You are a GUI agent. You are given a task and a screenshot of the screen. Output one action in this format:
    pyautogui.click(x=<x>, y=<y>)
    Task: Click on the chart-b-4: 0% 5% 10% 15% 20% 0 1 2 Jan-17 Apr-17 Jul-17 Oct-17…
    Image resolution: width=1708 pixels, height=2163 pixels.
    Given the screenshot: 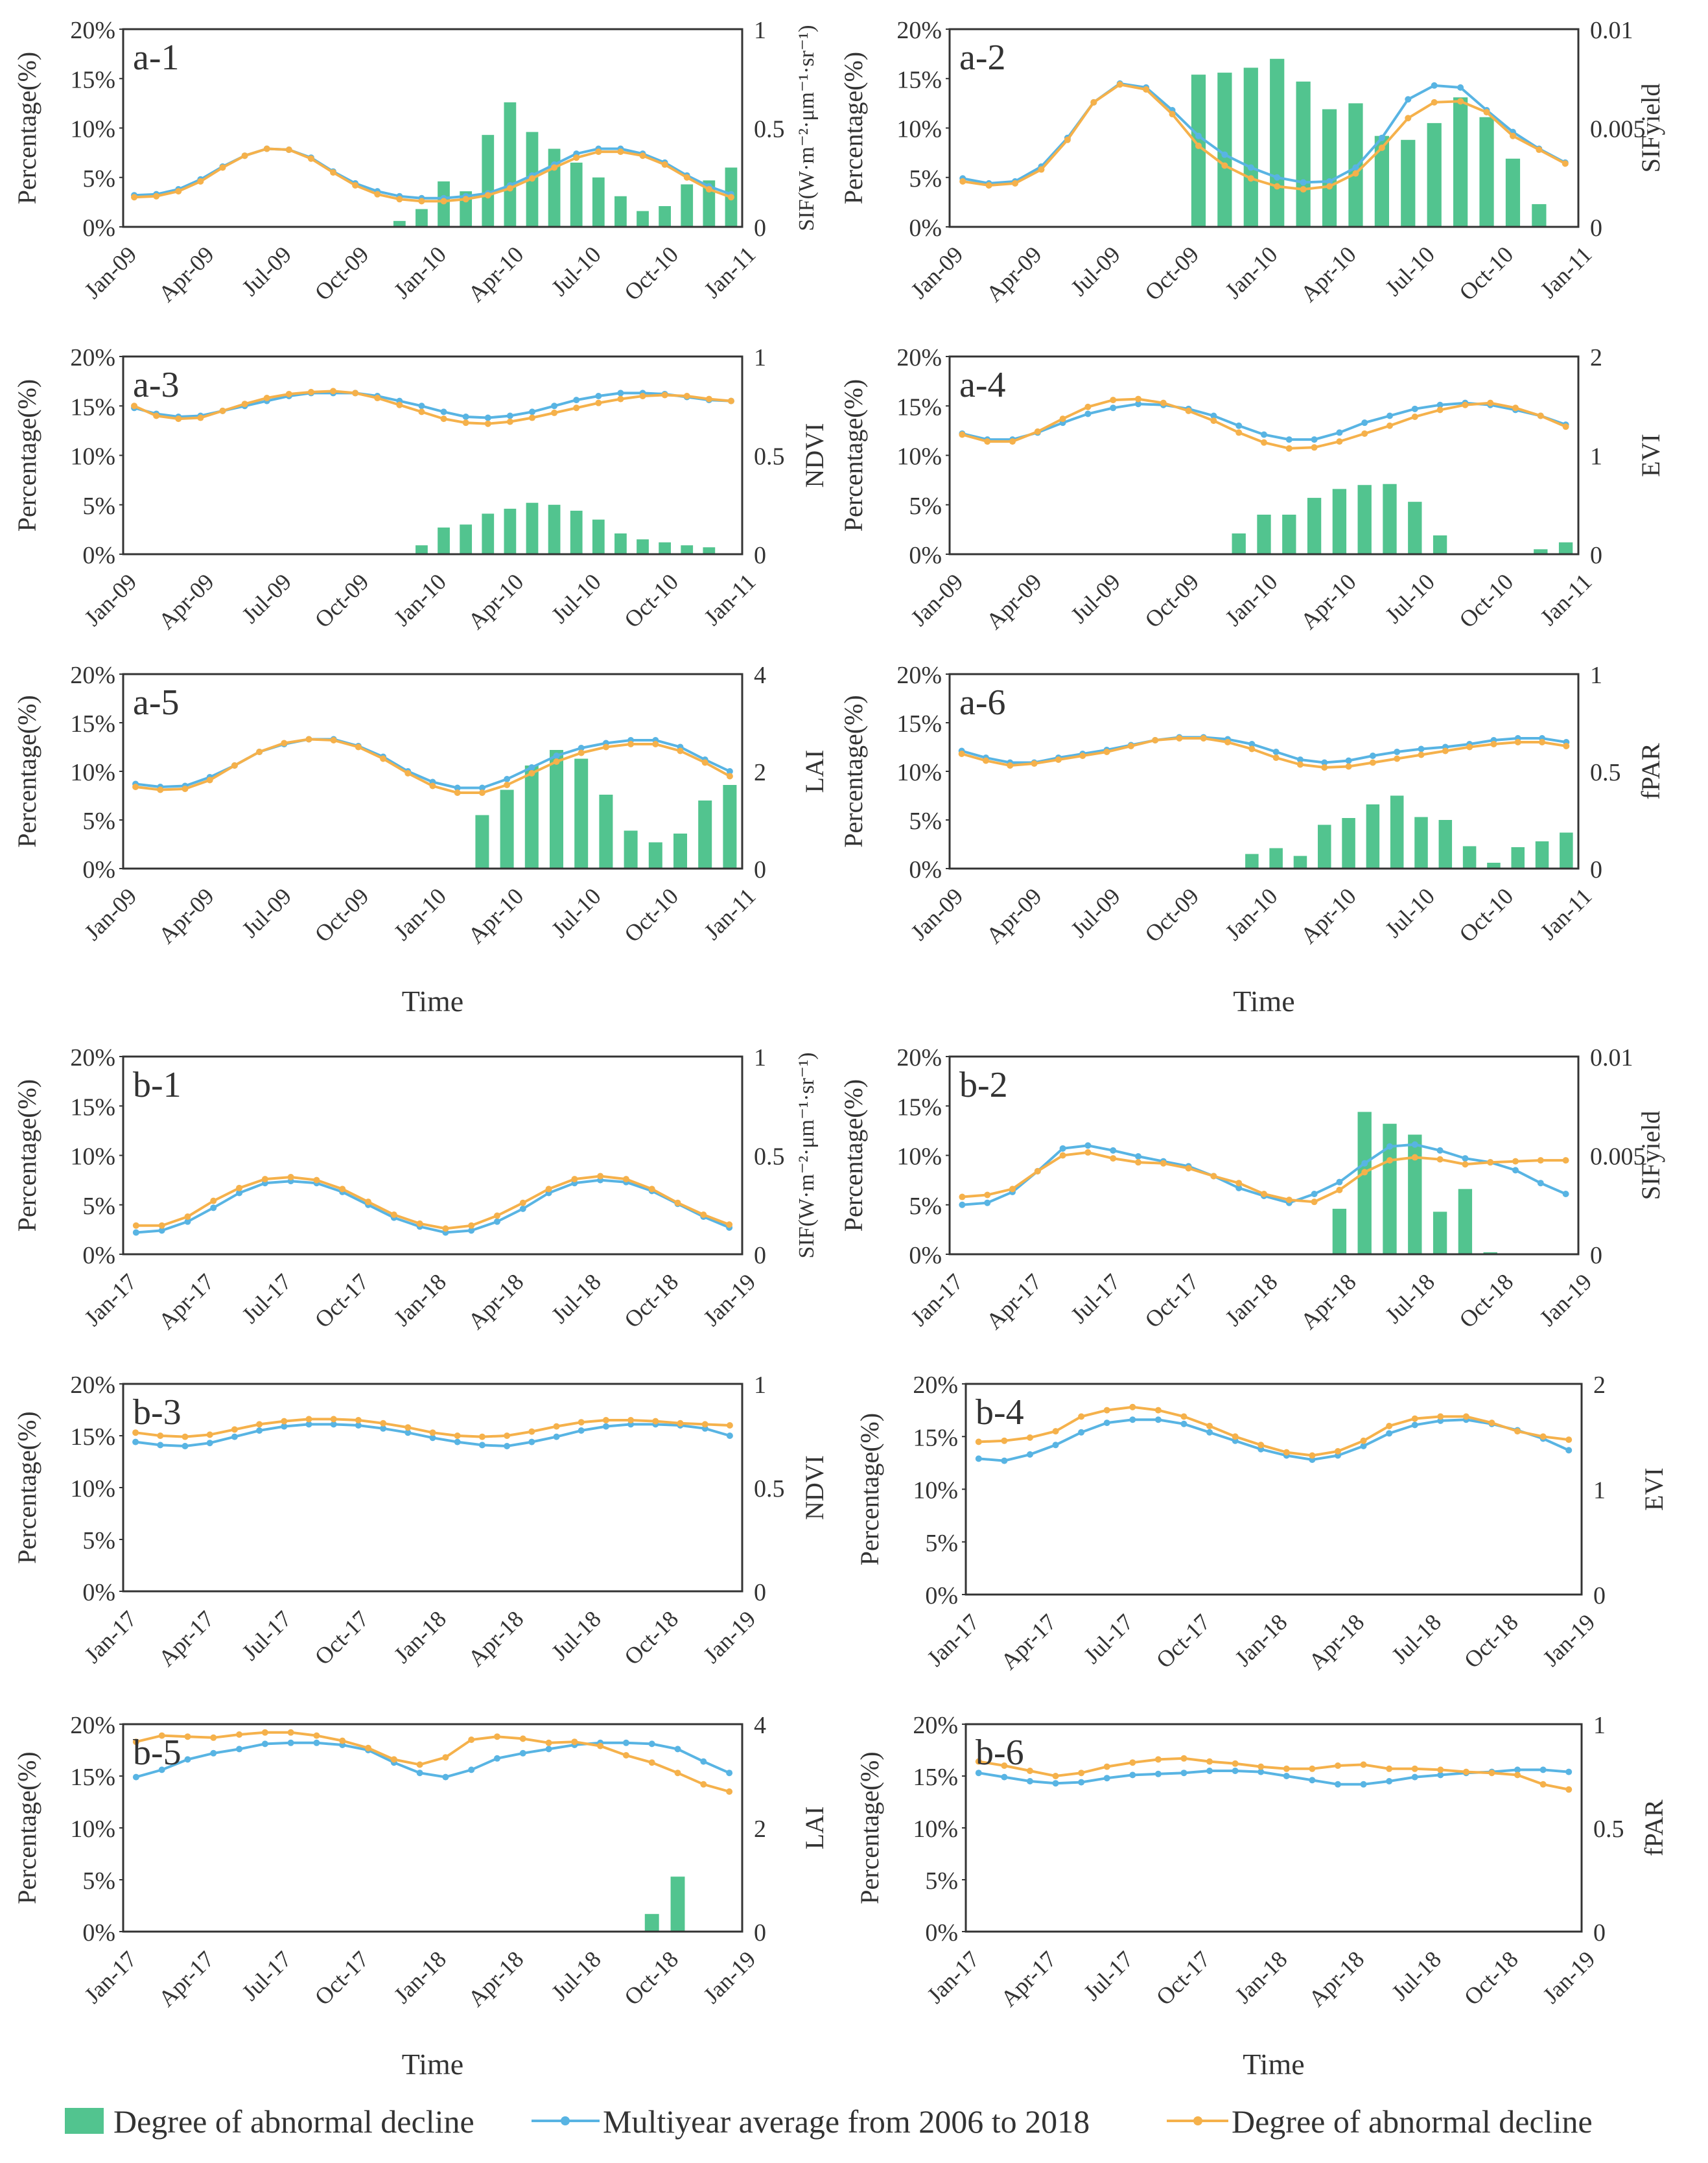 What is the action you would take?
    pyautogui.click(x=1261, y=1523)
    